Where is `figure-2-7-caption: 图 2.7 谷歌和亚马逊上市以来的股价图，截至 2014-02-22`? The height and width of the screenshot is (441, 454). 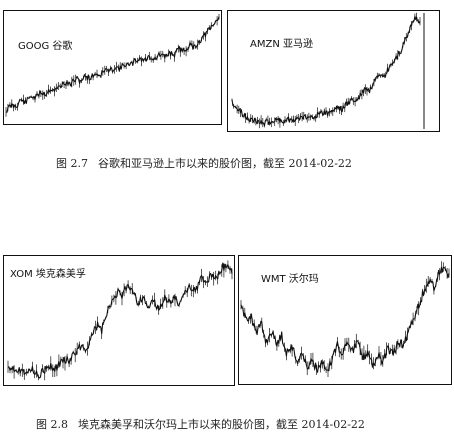 figure-2-7-caption: 图 2.7 谷歌和亚马逊上市以来的股价图，截至 2014-02-22 is located at coordinates (209, 163).